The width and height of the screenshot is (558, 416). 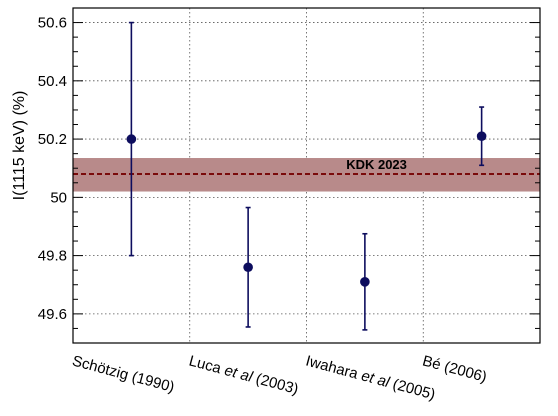 I want to click on x-category-label: Luca et al (2003), so click(x=243, y=375).